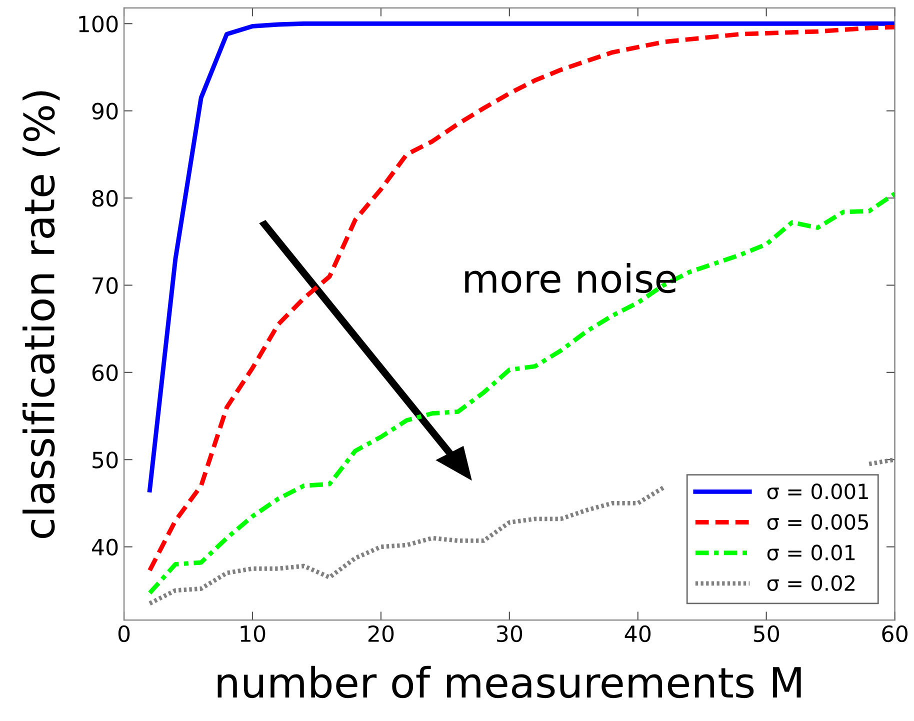 The image size is (914, 721). I want to click on x-tick-label: 0, so click(124, 633).